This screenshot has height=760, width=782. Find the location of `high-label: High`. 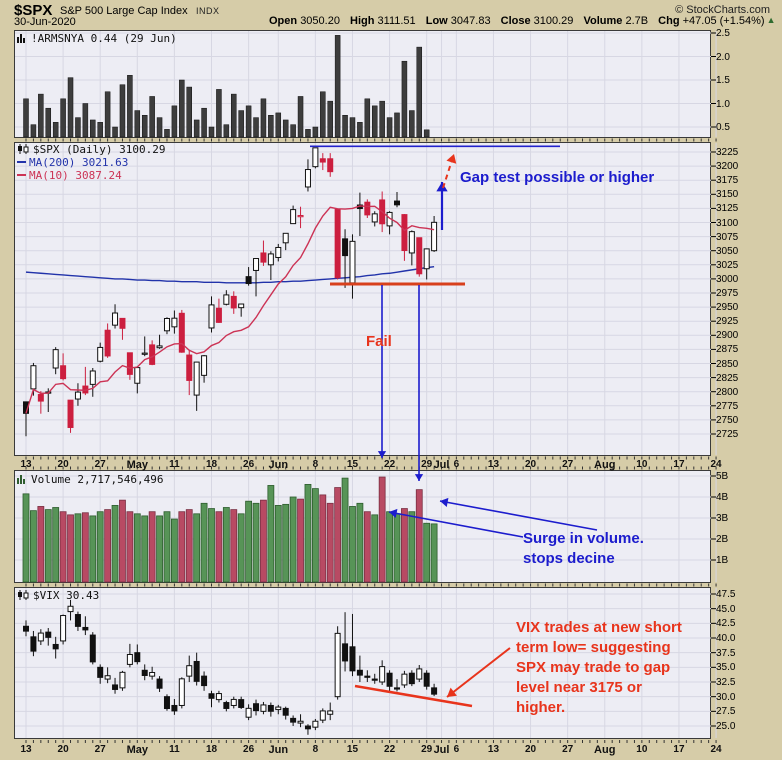

high-label: High is located at coordinates (362, 21).